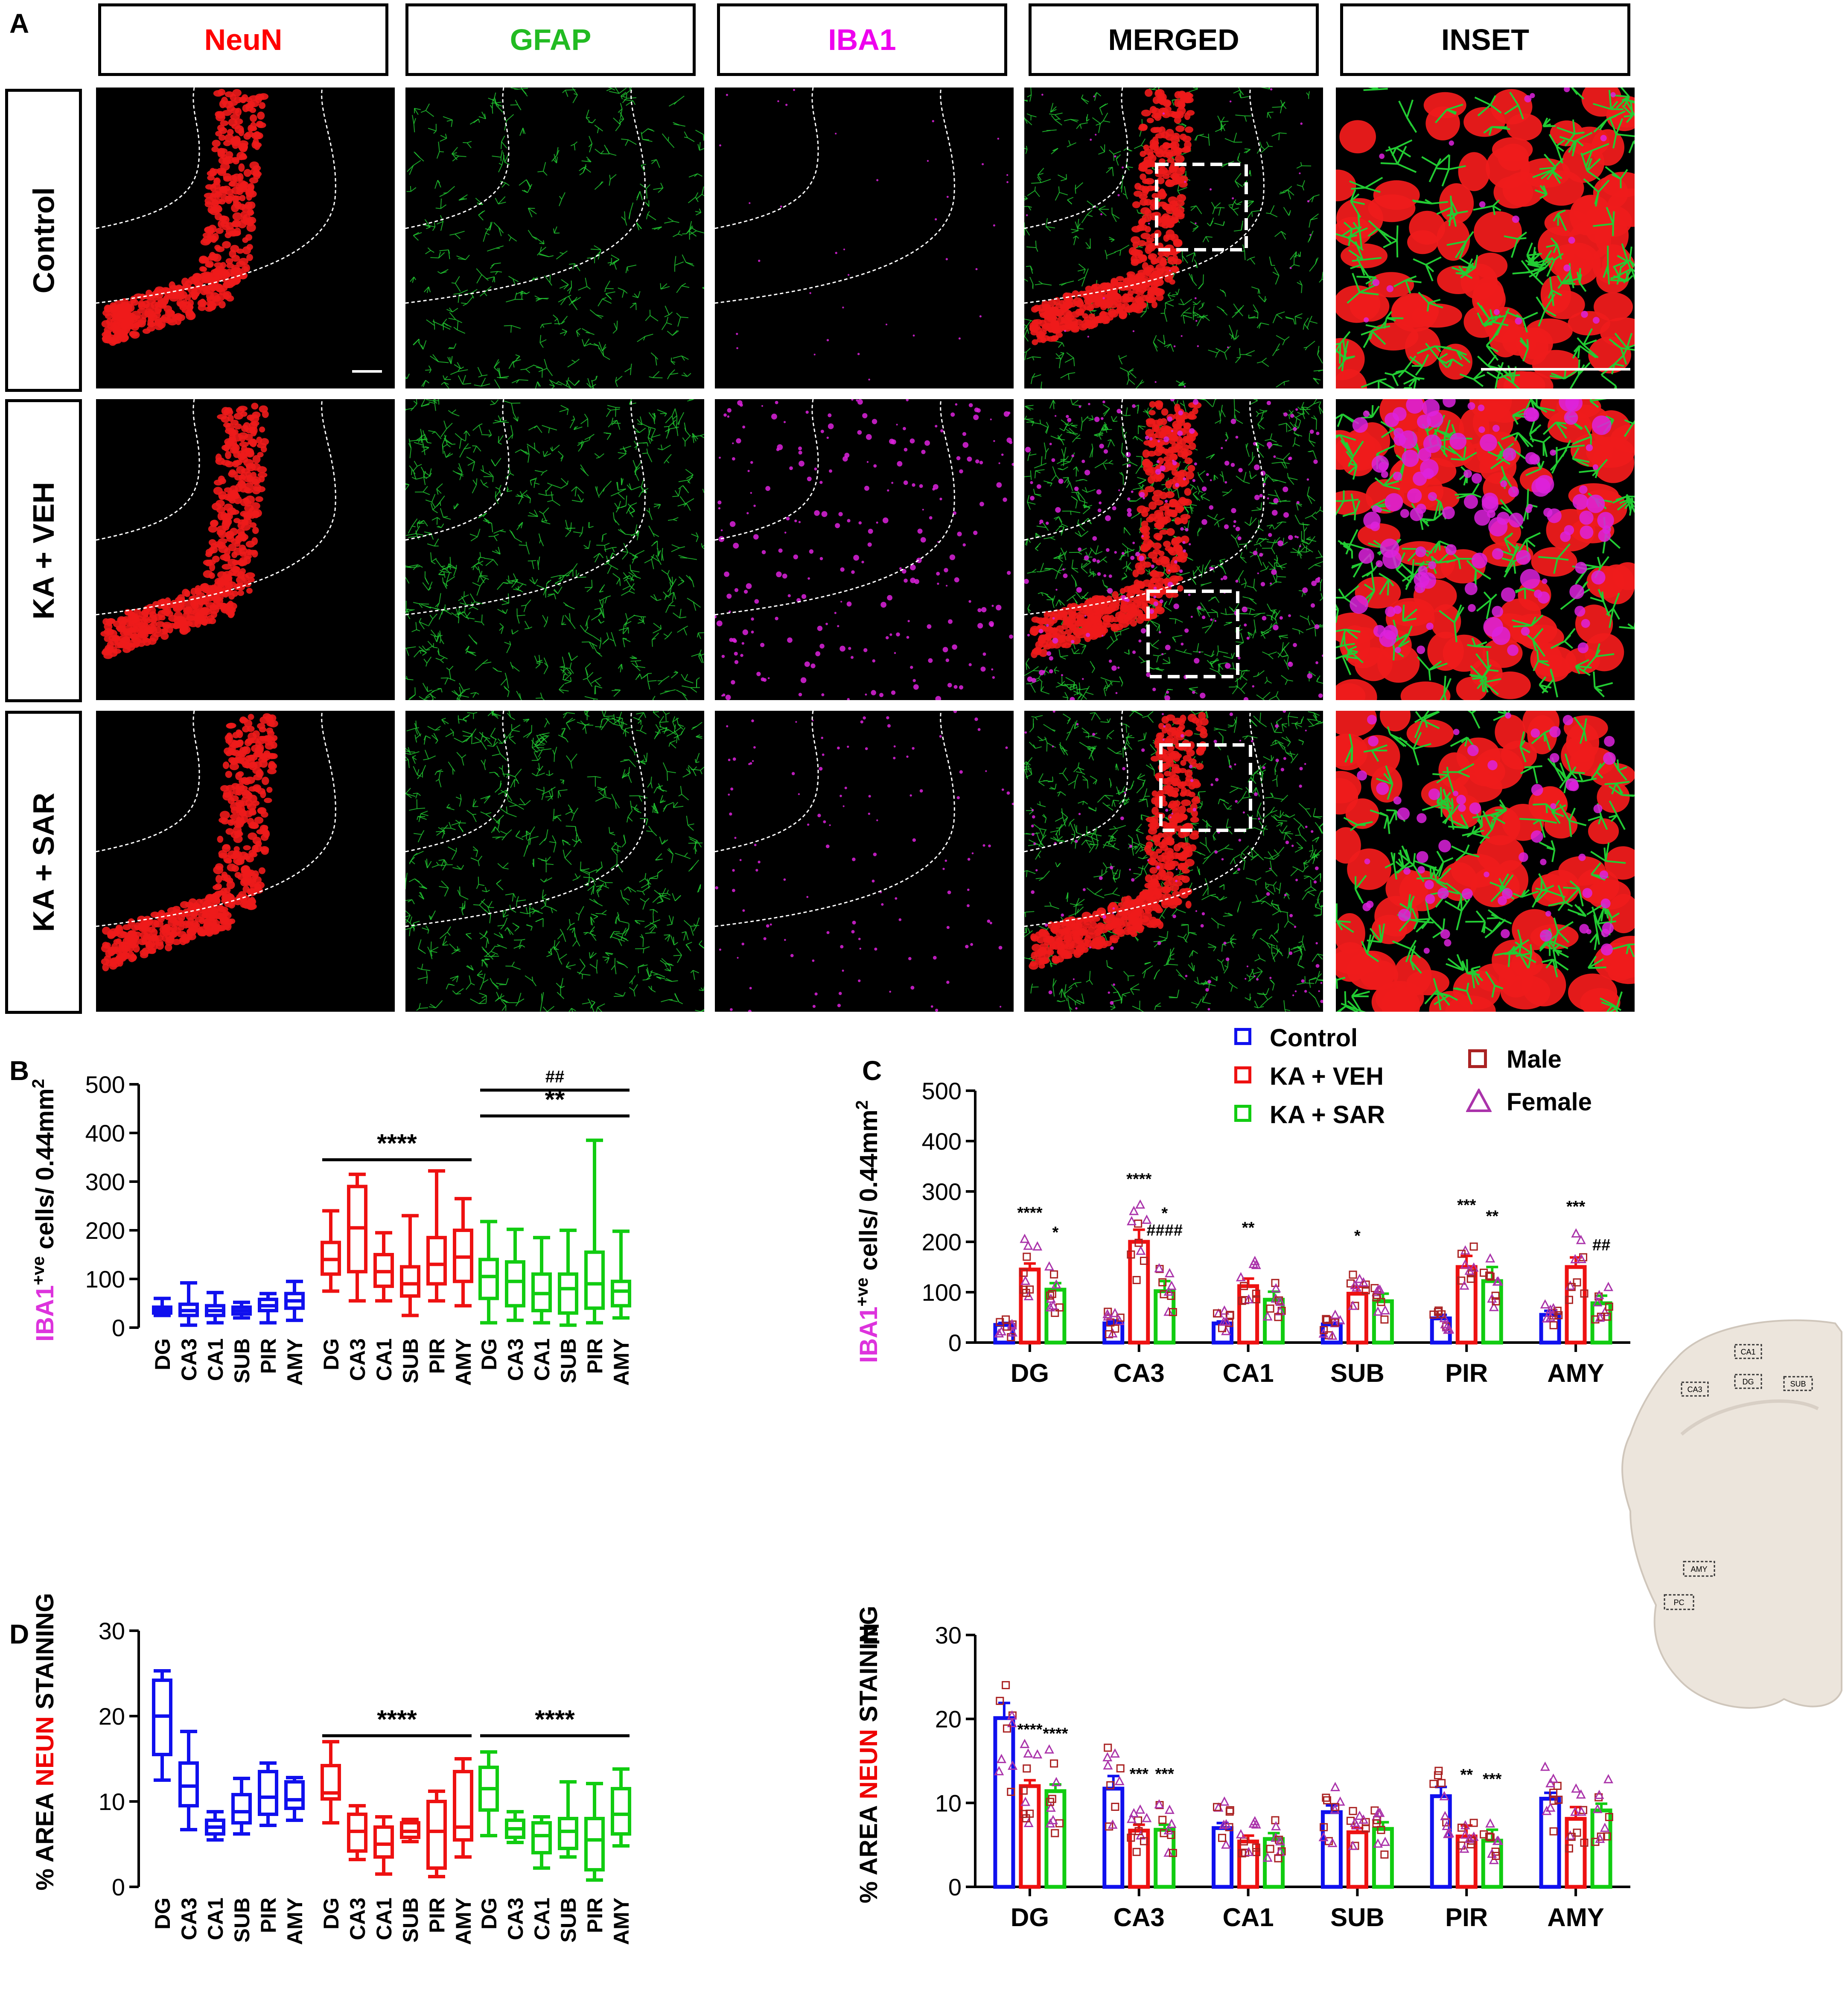  Describe the element at coordinates (1242, 1114) in the screenshot. I see `legend-swatch-ka-sar` at that location.